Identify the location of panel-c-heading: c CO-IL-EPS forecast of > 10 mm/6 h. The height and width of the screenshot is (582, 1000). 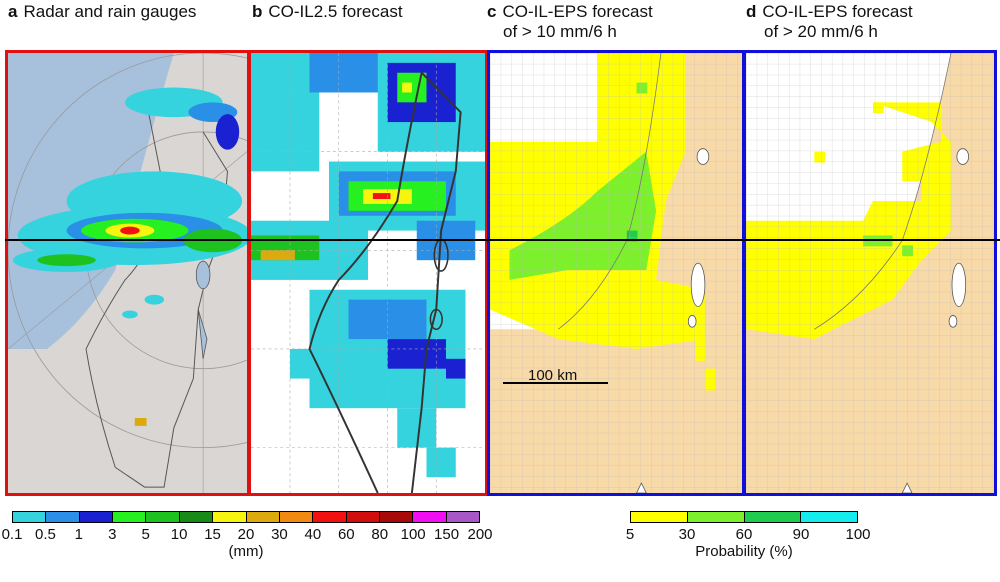
(570, 22).